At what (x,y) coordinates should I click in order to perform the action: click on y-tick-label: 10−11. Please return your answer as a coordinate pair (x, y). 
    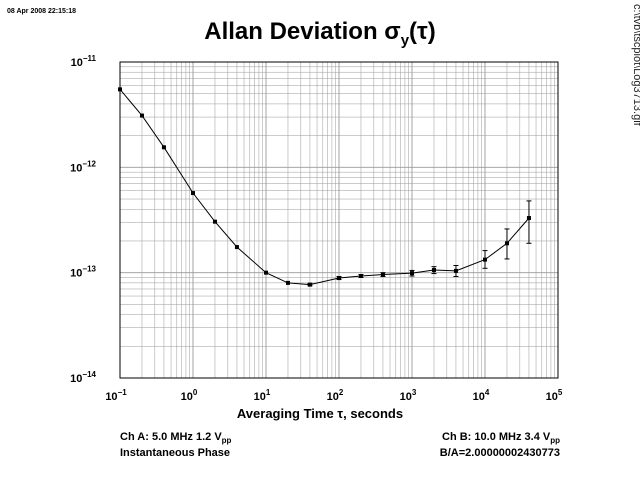
    Looking at the image, I should click on (84, 61).